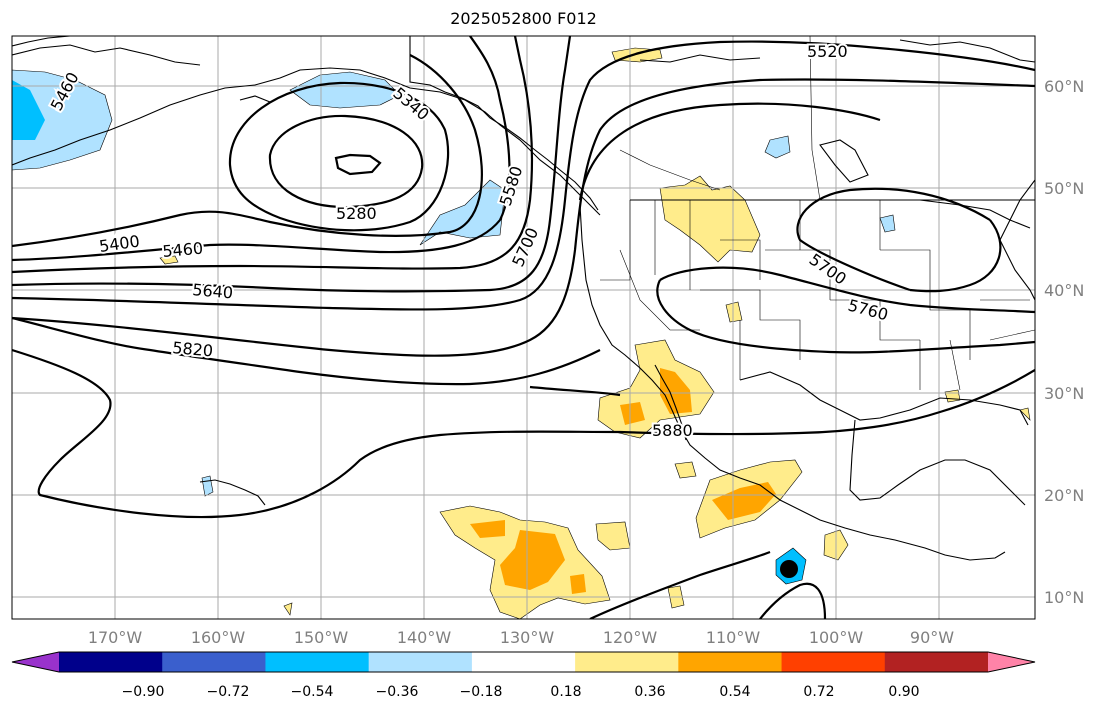 The width and height of the screenshot is (1105, 712). I want to click on lon-tick: 100°W, so click(836, 637).